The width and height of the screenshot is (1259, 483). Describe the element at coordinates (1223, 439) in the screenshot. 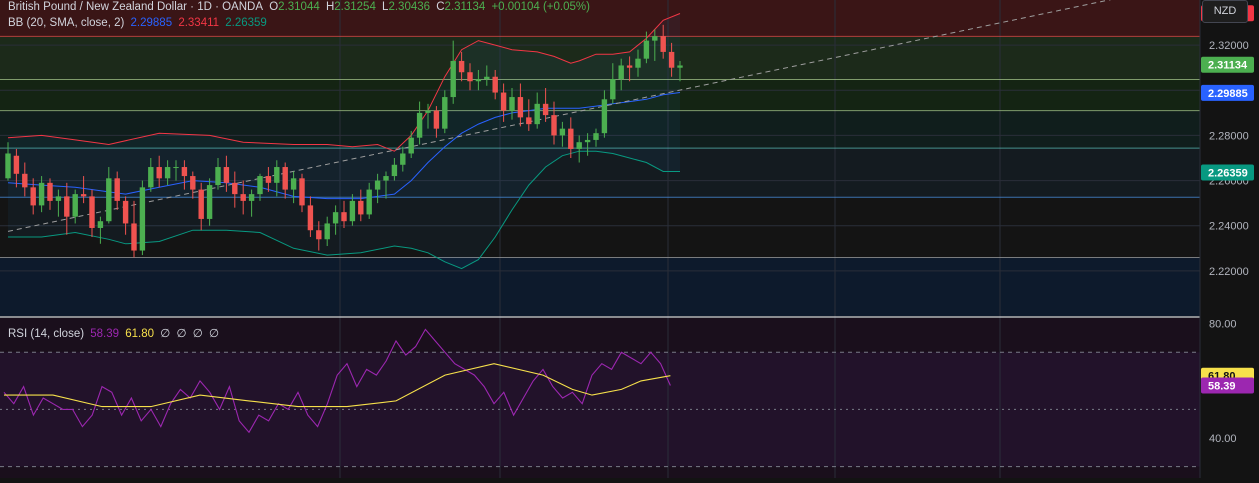

I see `rsi-tick-label: 40.00` at that location.